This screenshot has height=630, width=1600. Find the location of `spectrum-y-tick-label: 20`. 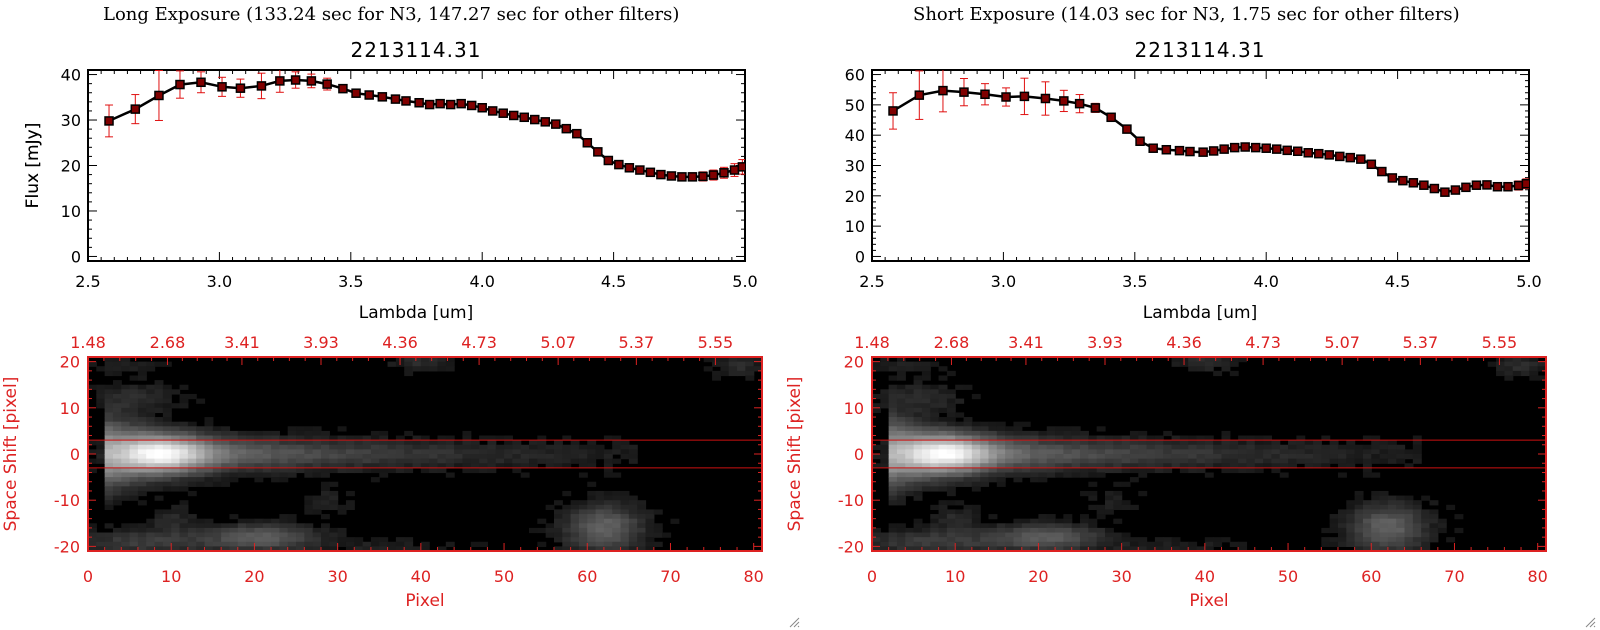

spectrum-y-tick-label: 20 is located at coordinates (71, 166).